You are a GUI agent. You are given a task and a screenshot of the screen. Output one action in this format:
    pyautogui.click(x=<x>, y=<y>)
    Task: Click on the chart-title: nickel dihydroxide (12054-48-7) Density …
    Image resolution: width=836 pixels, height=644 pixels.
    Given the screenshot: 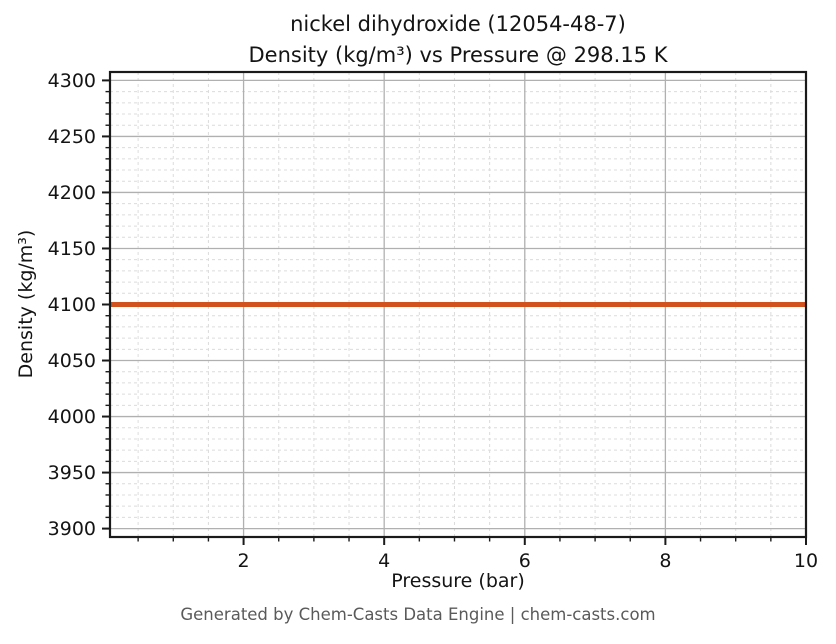 What is the action you would take?
    pyautogui.click(x=458, y=40)
    